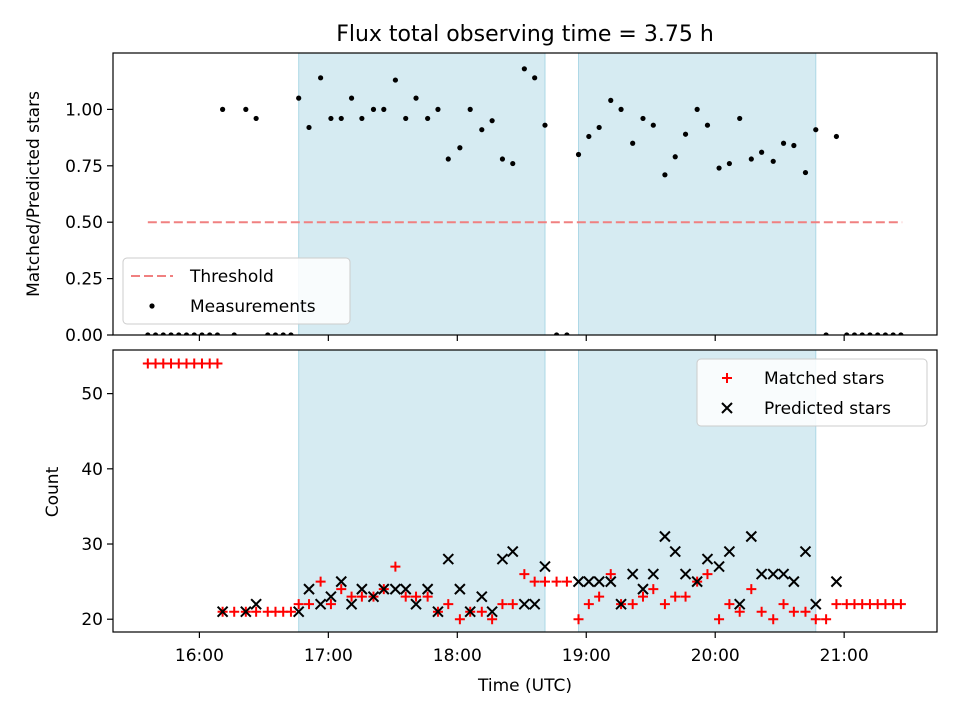  Describe the element at coordinates (92, 470) in the screenshot. I see `y-tick-label: 40` at that location.